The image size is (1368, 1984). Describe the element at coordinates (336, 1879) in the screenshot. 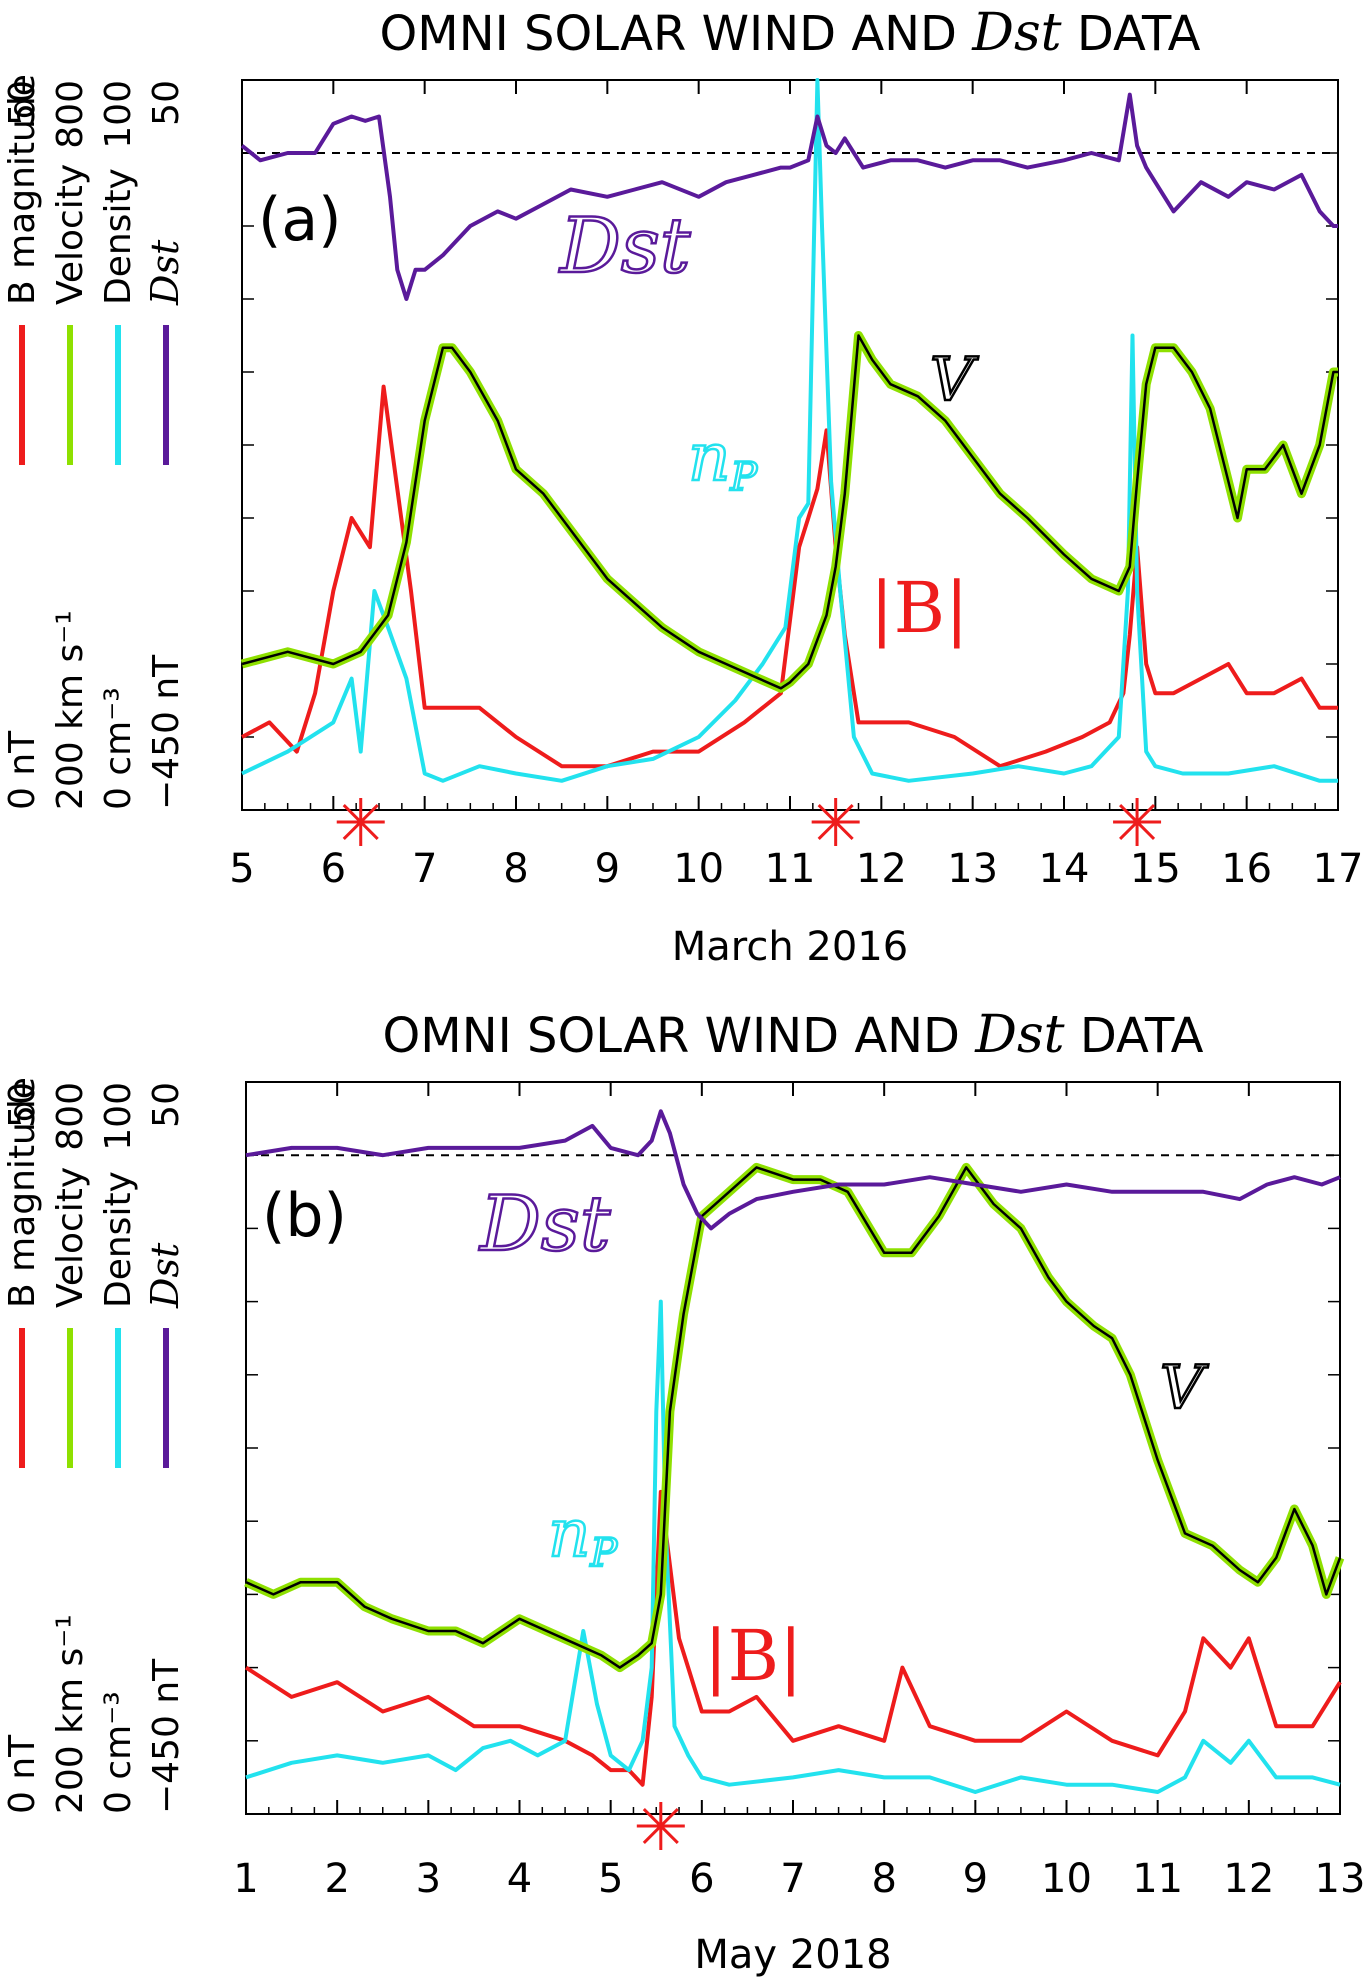

I see `x-tick-label: 2` at that location.